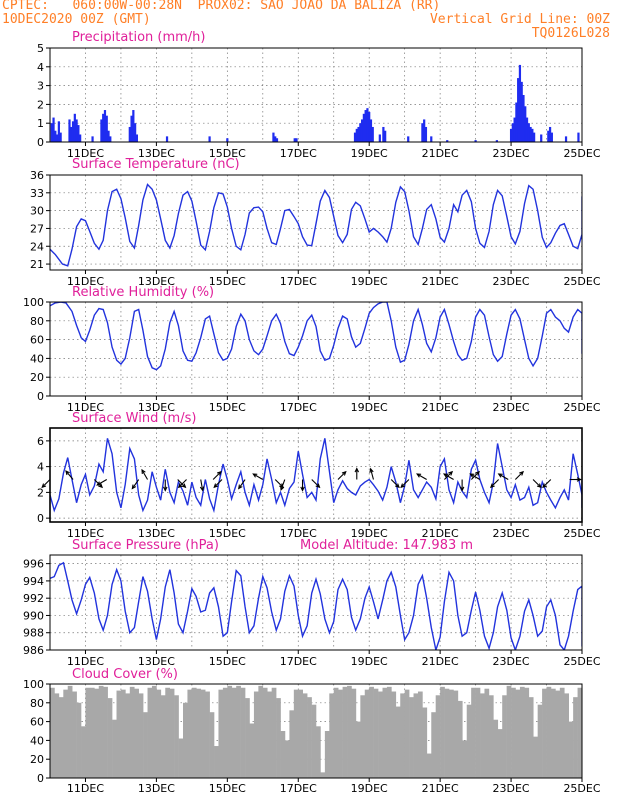  What do you see at coordinates (33, 564) in the screenshot?
I see `y-tick-label: 996` at bounding box center [33, 564].